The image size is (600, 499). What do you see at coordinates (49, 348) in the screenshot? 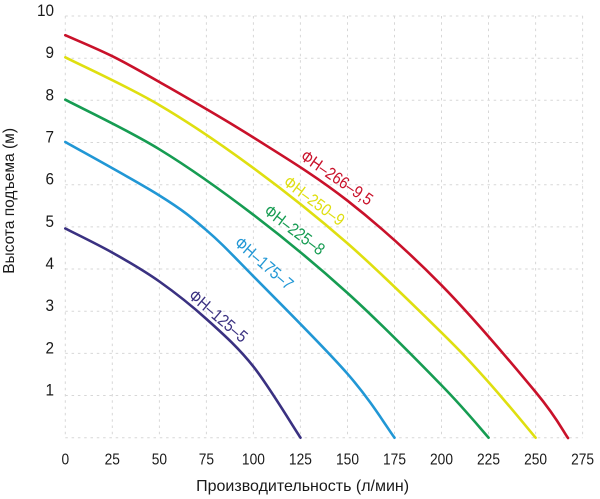
I see `svg-text: 2` at bounding box center [49, 348].